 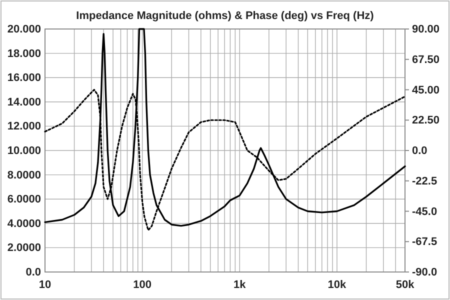 What do you see at coordinates (24, 200) in the screenshot?
I see `y-tick-label: 6.0000` at bounding box center [24, 200].